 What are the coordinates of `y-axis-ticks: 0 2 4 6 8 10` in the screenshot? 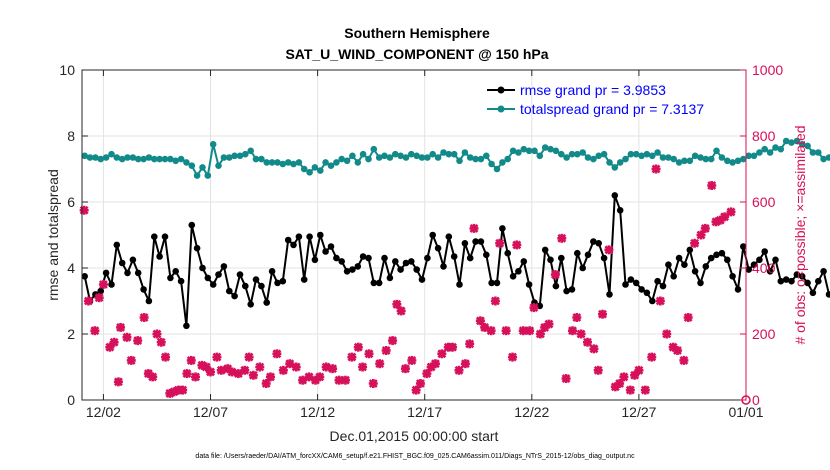 It's located at (73, 235).